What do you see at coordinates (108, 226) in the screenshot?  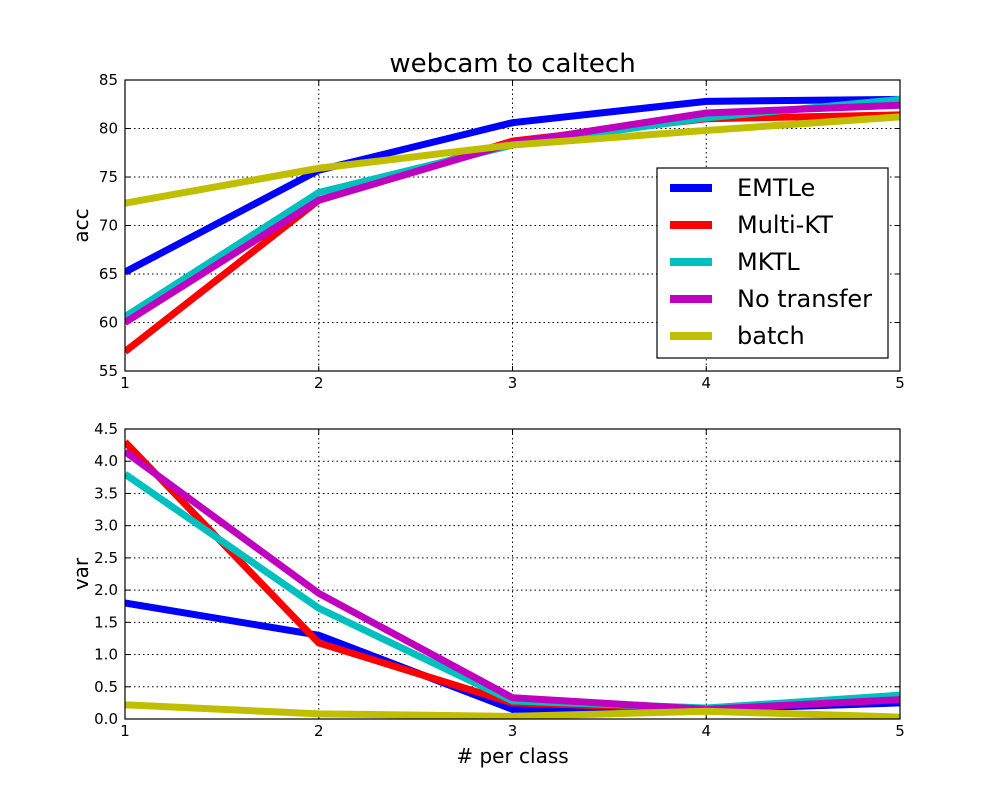 I see `y-tick-label: 70` at bounding box center [108, 226].